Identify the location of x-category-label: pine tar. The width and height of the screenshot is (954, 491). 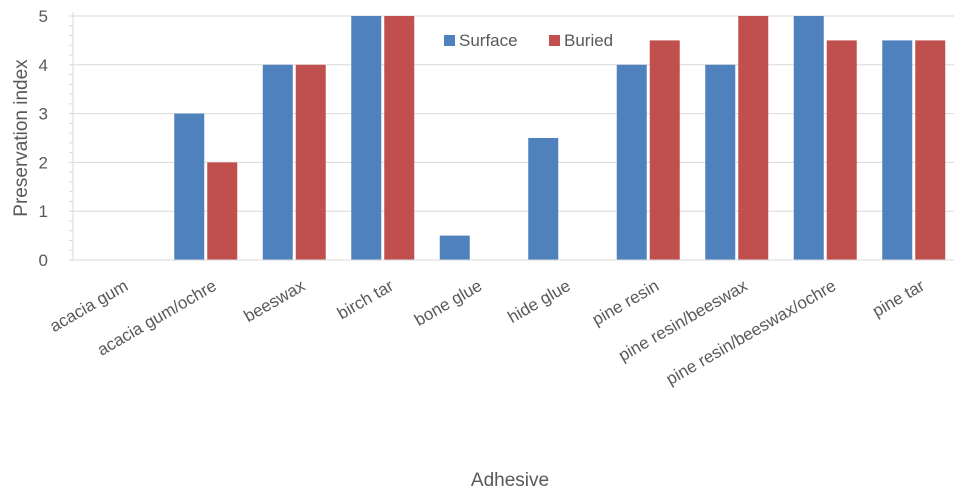
(898, 298).